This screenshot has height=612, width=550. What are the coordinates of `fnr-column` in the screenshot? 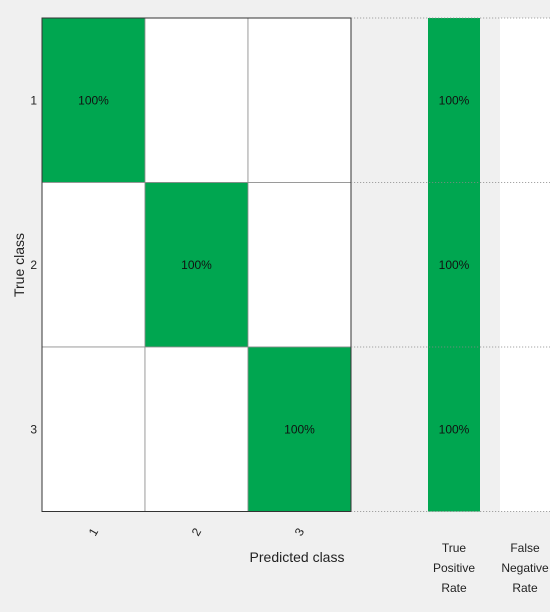 It's located at (525, 265).